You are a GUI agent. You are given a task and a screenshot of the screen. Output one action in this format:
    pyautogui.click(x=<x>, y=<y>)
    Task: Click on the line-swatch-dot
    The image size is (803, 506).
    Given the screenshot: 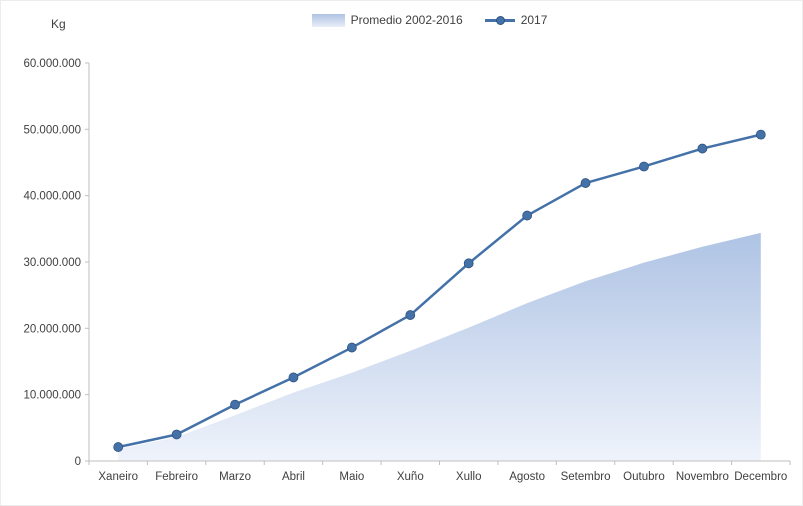 What is the action you would take?
    pyautogui.click(x=500, y=20)
    